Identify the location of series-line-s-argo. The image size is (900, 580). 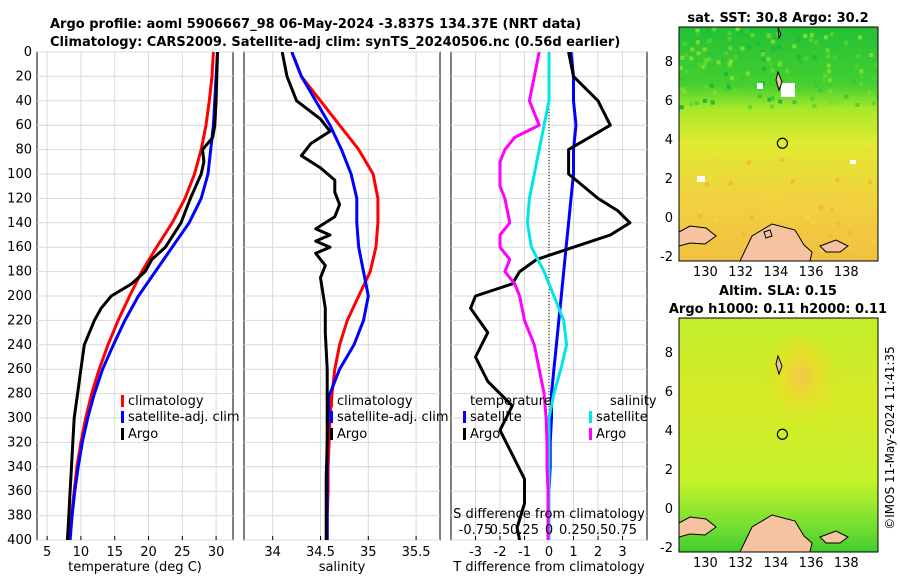
(524, 296).